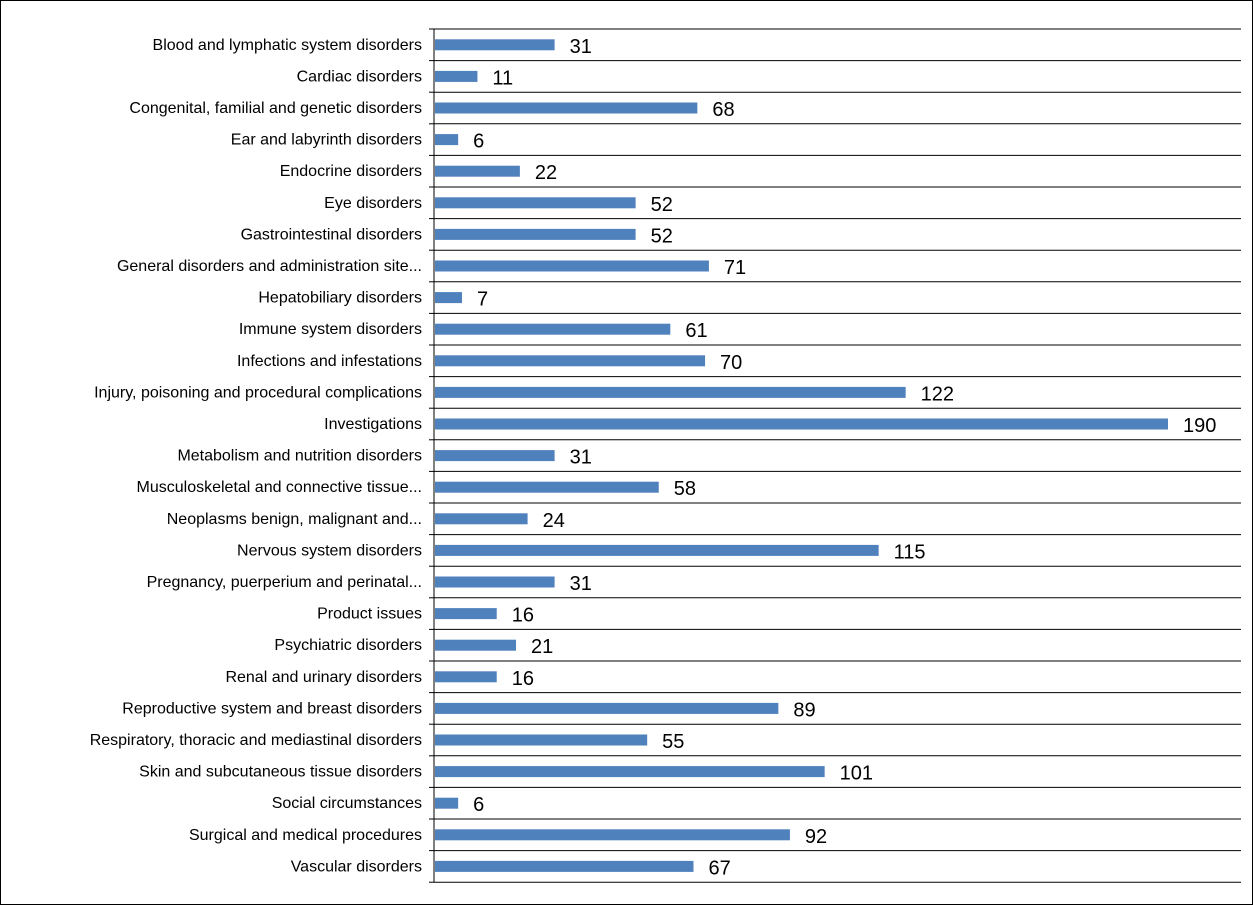  What do you see at coordinates (816, 837) in the screenshot?
I see `value-label: 92` at bounding box center [816, 837].